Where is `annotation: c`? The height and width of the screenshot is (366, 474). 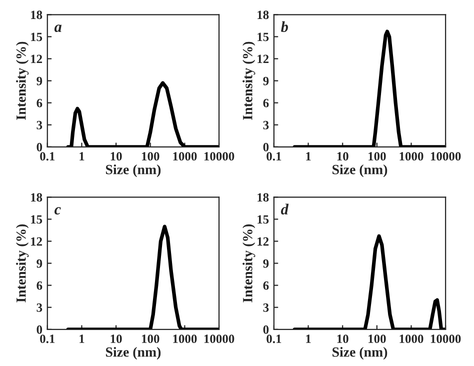
annotation: c is located at coordinates (57, 211).